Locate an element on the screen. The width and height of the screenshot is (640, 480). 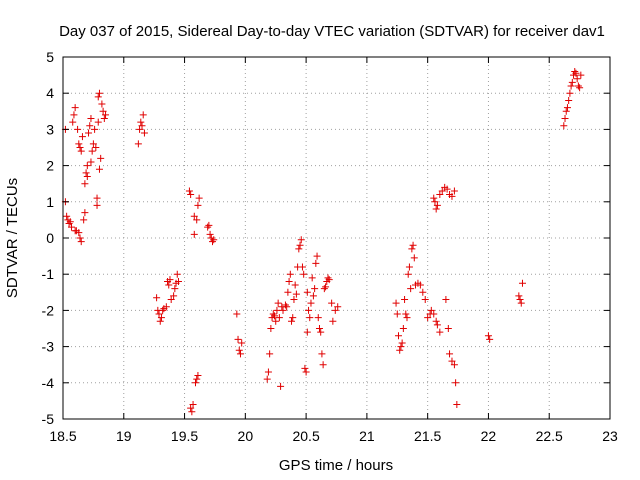
y-tick-label: 4 is located at coordinates (50, 93).